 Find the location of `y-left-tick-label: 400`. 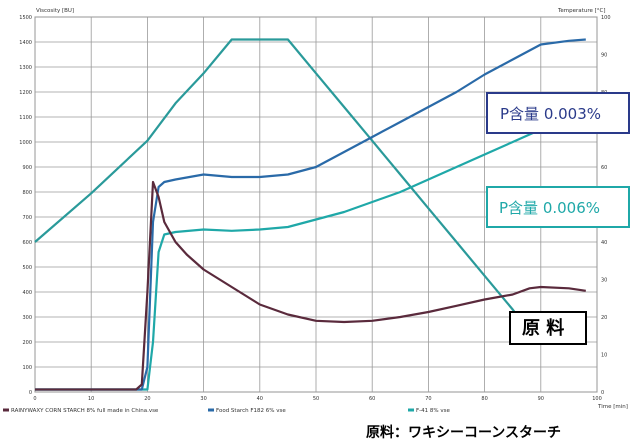

y-left-tick-label: 400 is located at coordinates (27, 293).